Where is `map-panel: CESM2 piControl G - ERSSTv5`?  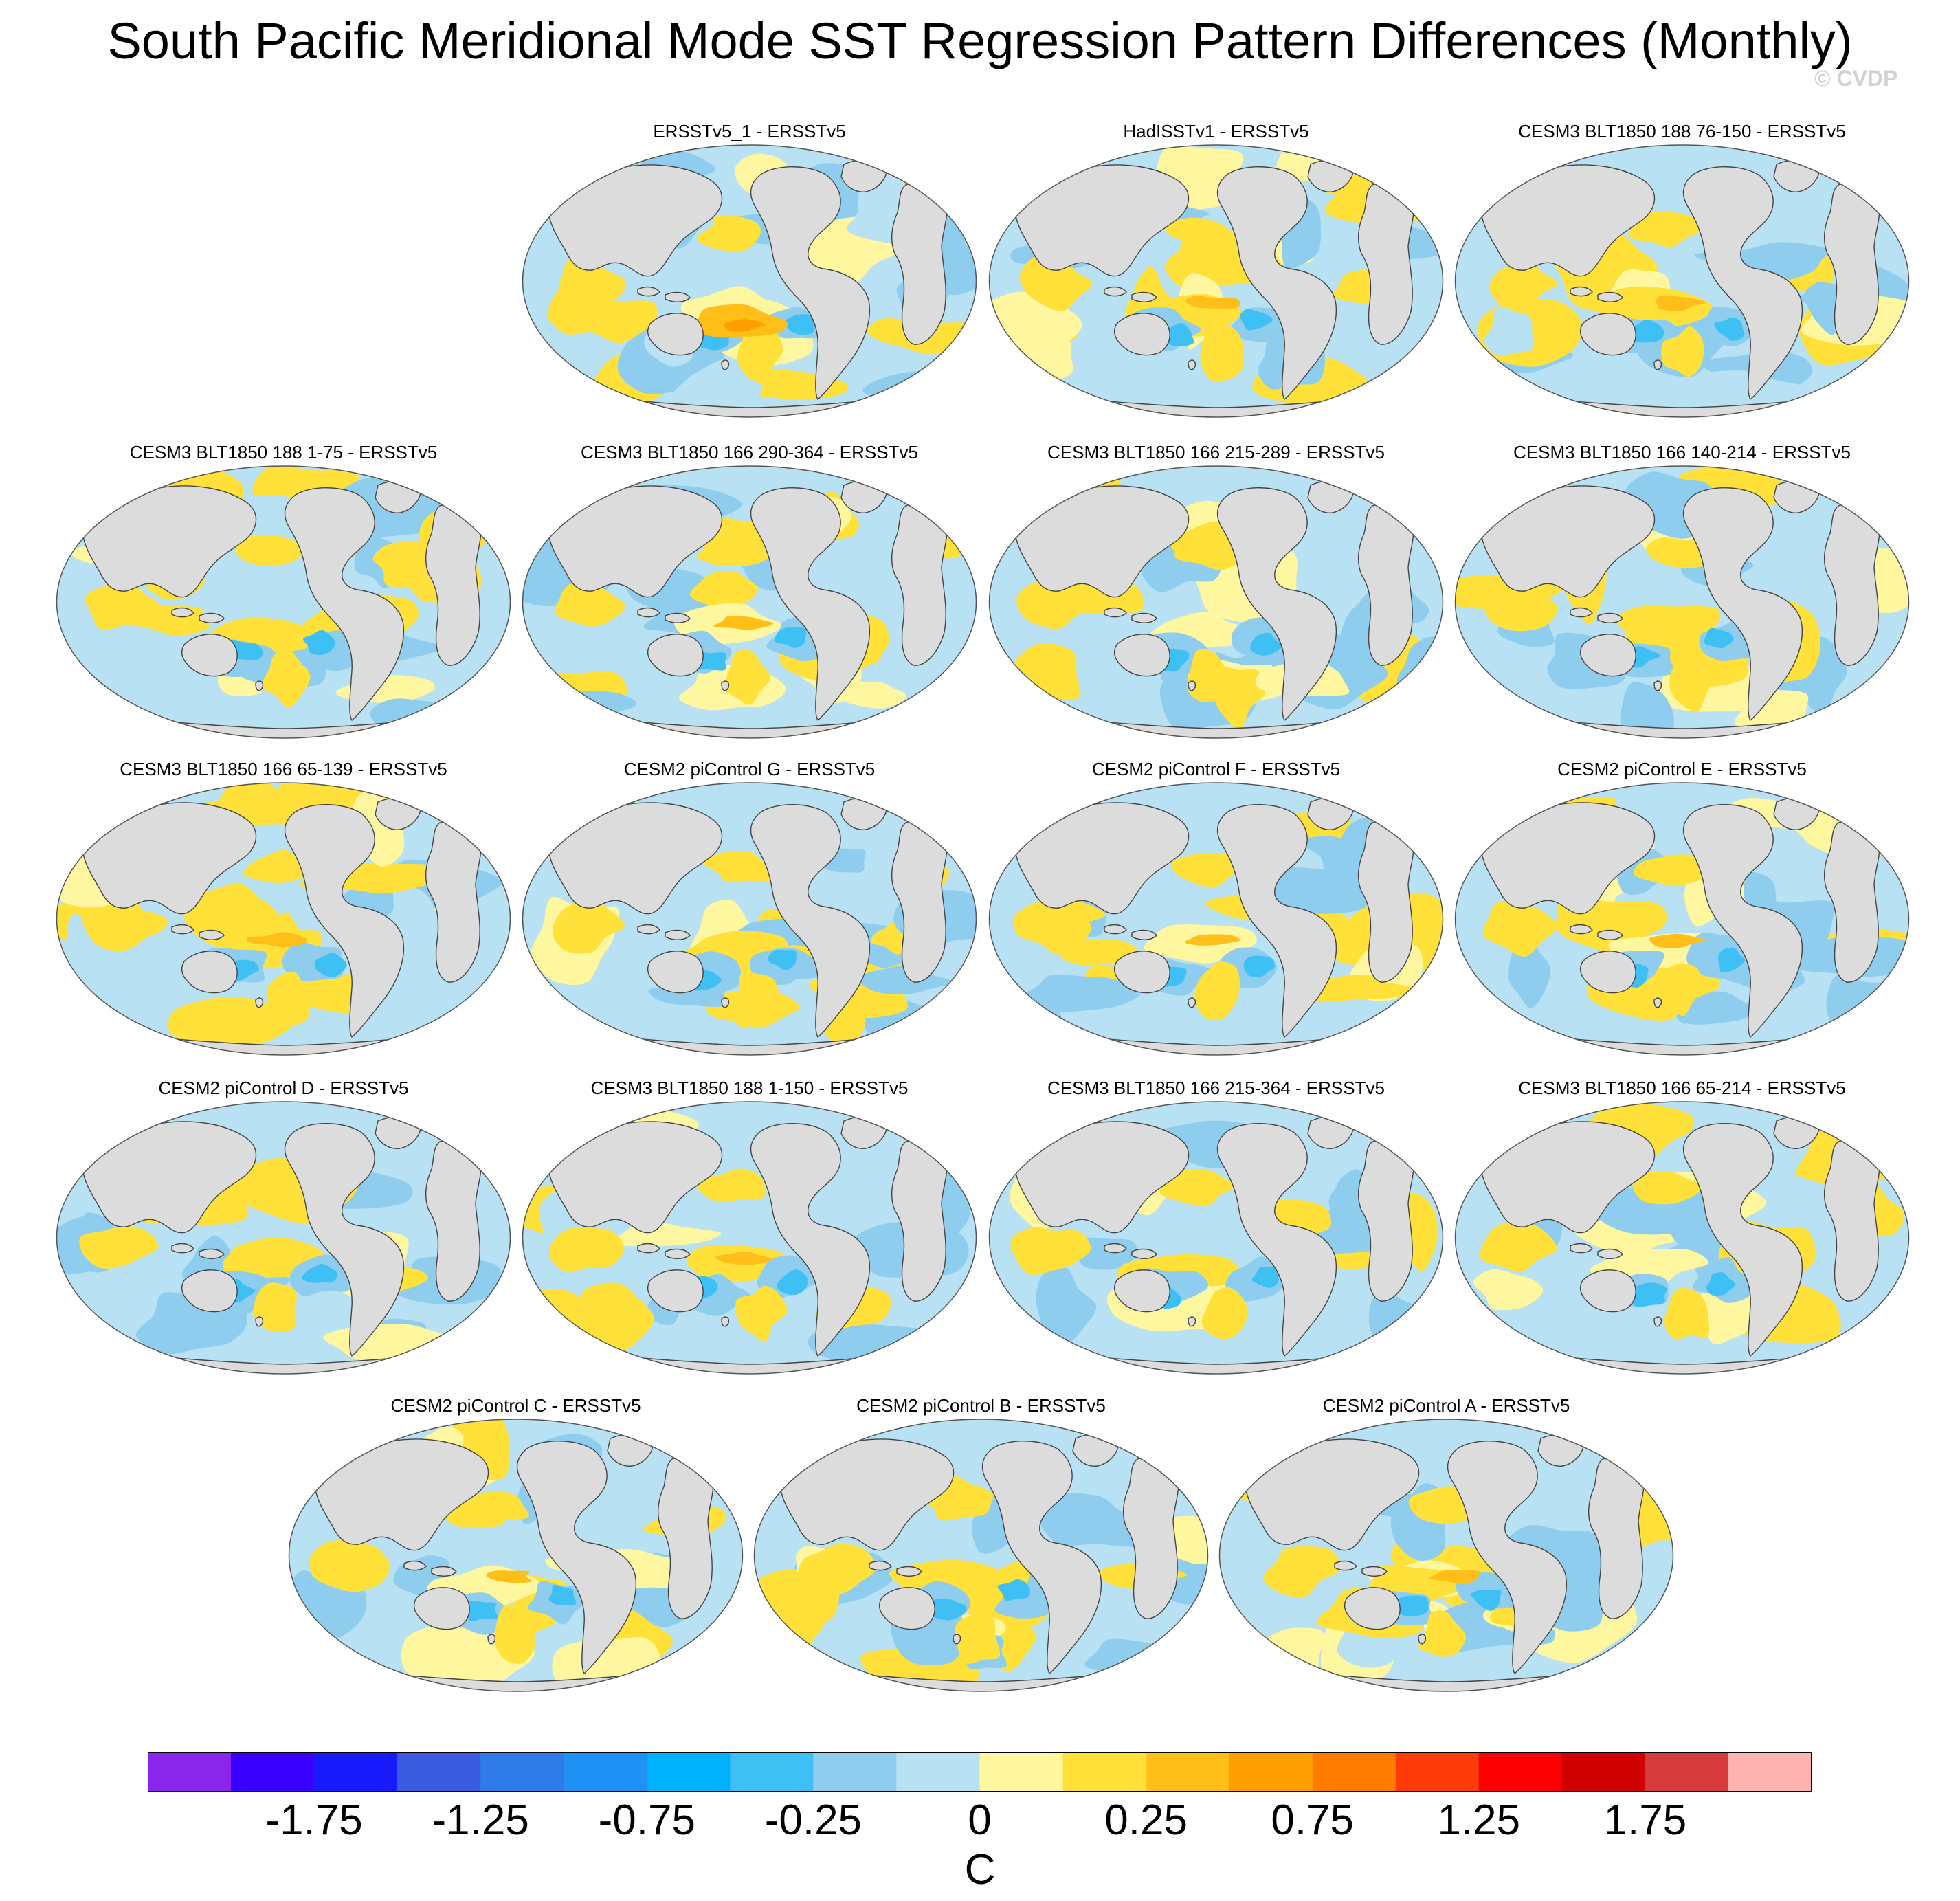 map-panel: CESM2 piControl G - ERSSTv5 is located at coordinates (749, 909).